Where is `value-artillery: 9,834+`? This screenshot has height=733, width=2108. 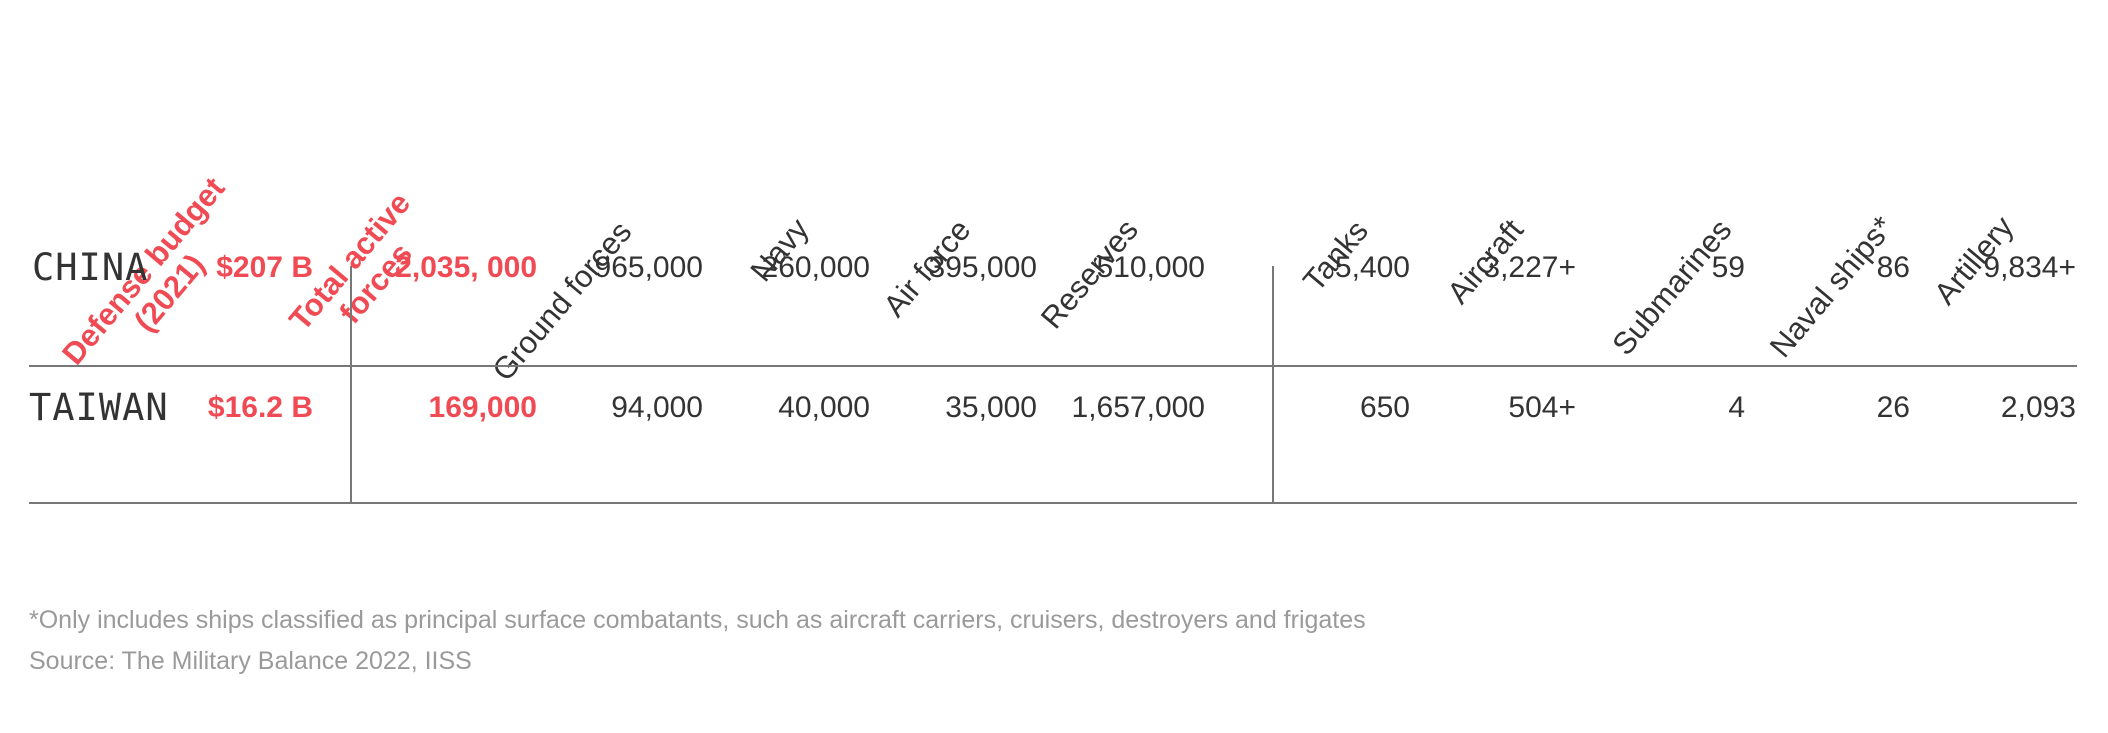
value-artillery: 9,834+ is located at coordinates (2029, 267).